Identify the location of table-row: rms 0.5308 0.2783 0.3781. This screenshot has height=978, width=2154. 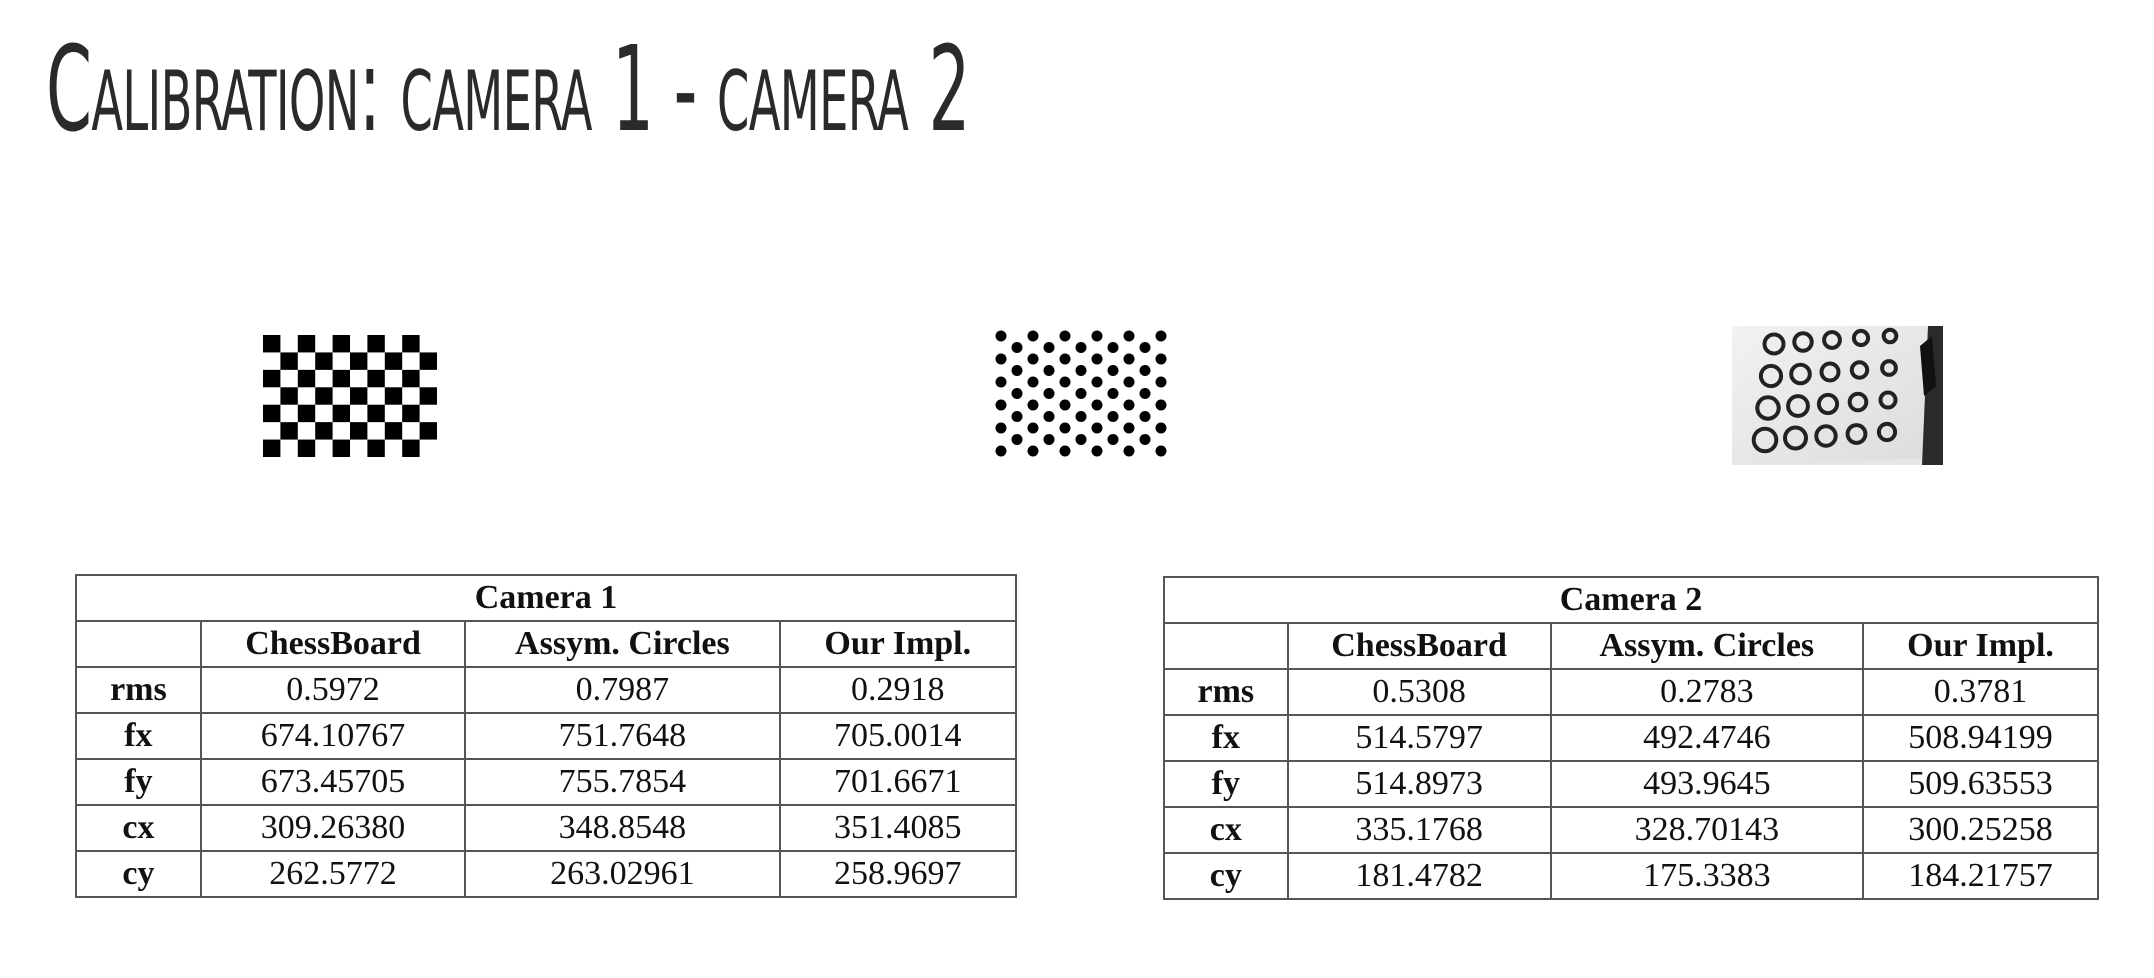
(1631, 692).